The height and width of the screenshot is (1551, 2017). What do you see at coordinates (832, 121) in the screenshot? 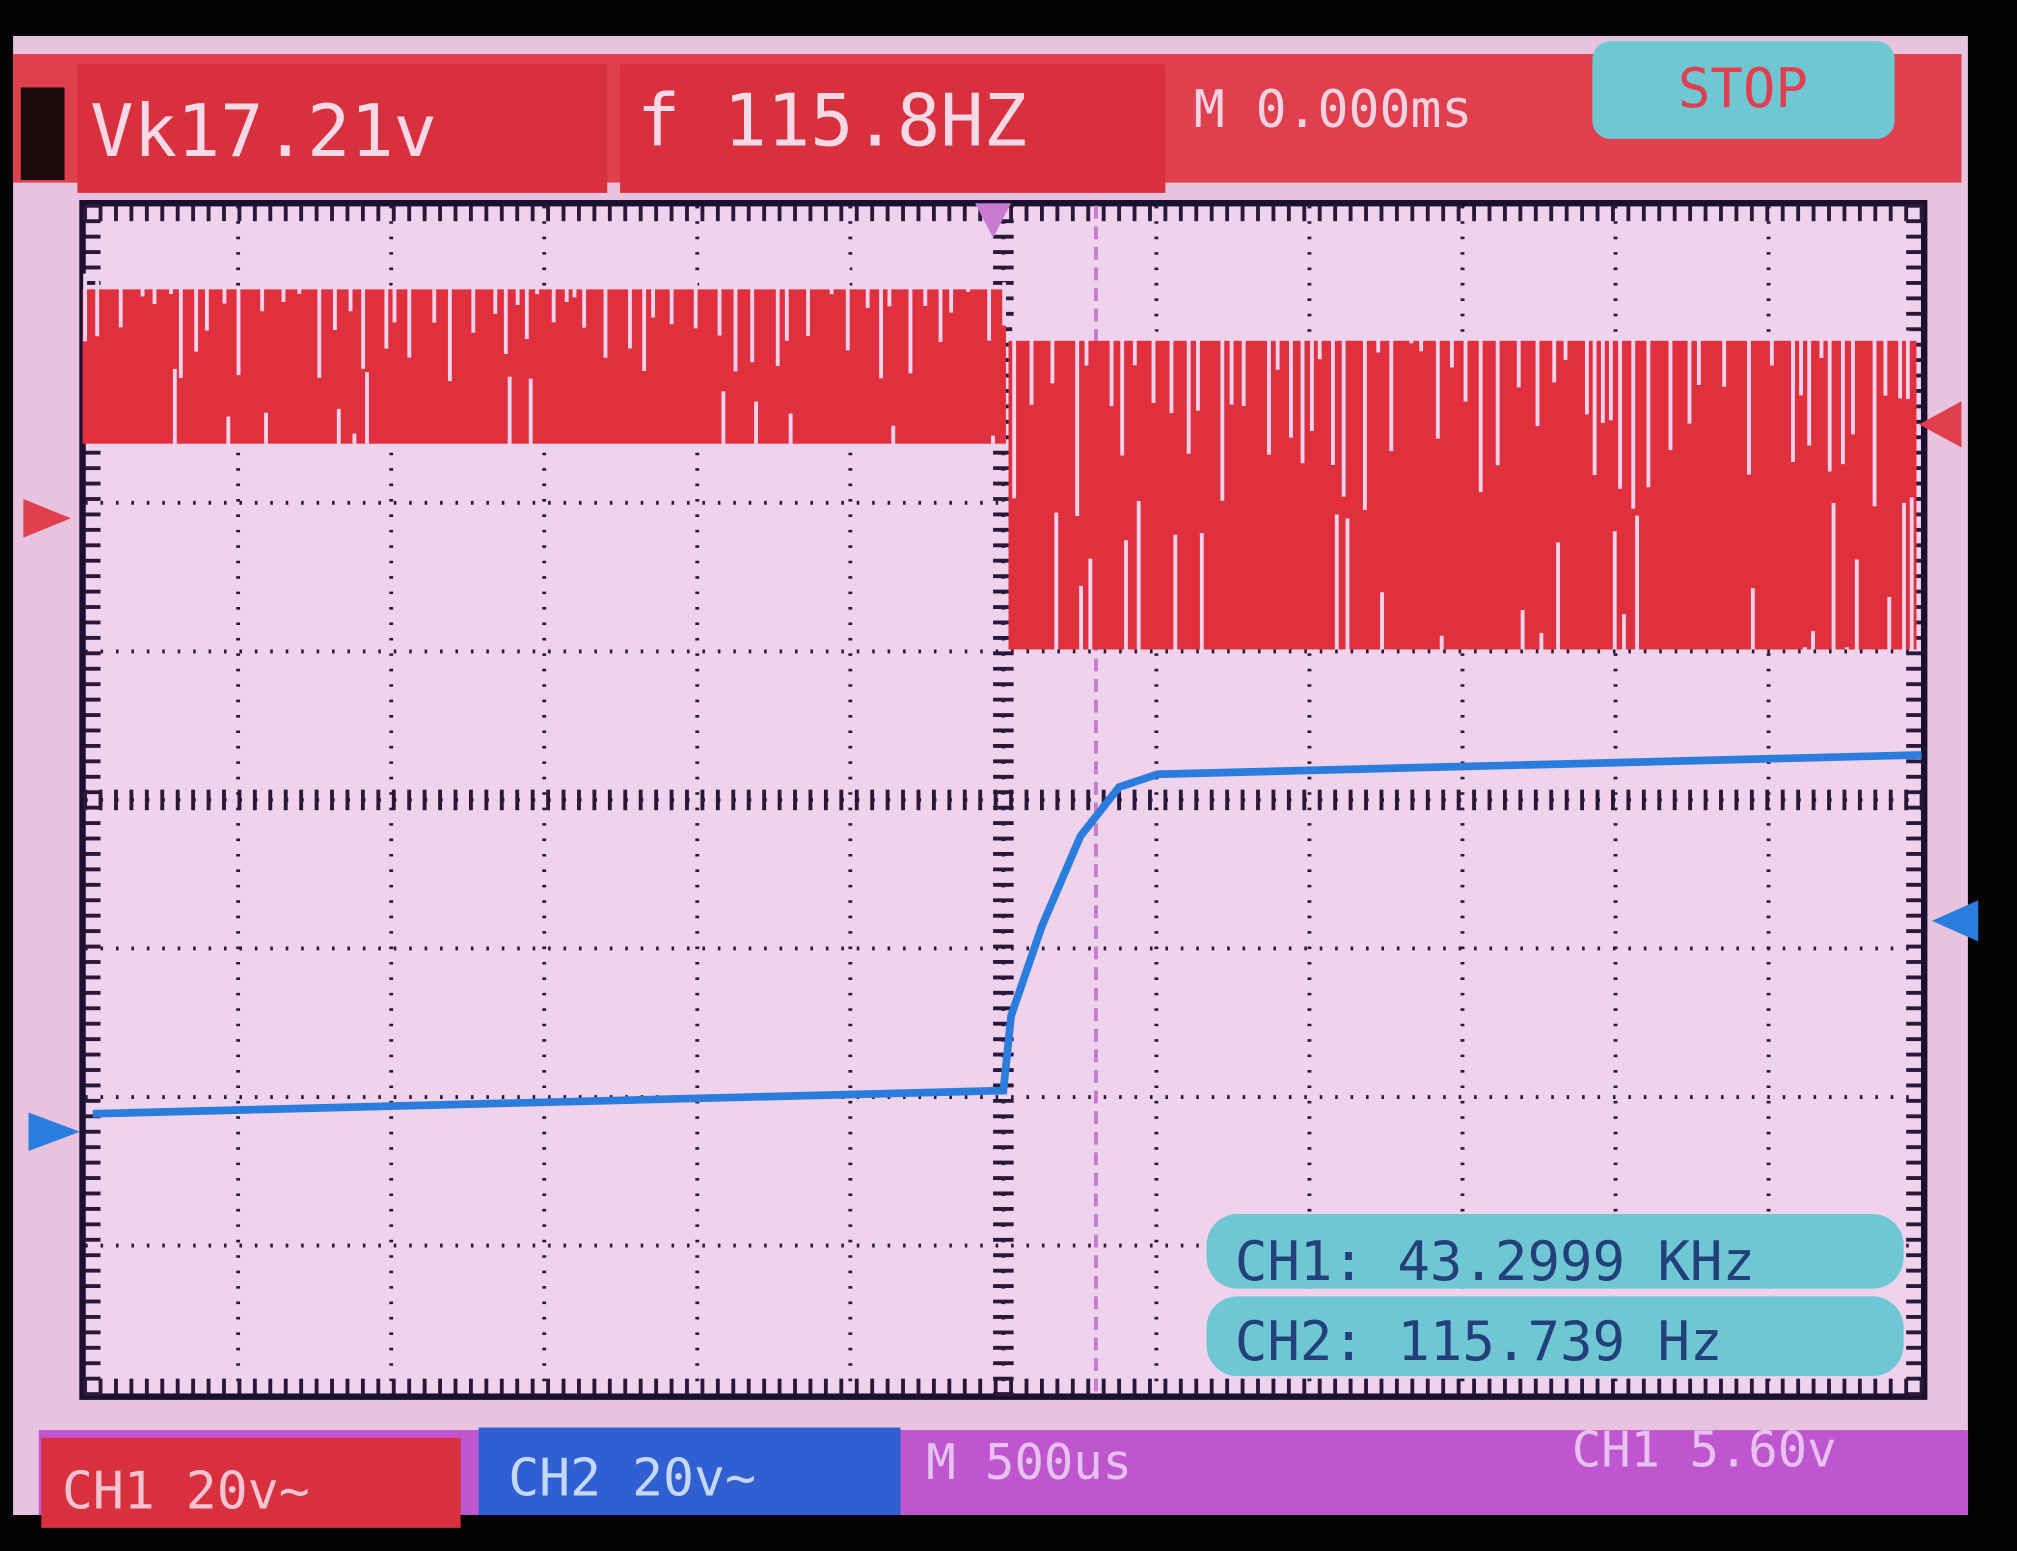
I see `frequency: f 115.8HZ` at bounding box center [832, 121].